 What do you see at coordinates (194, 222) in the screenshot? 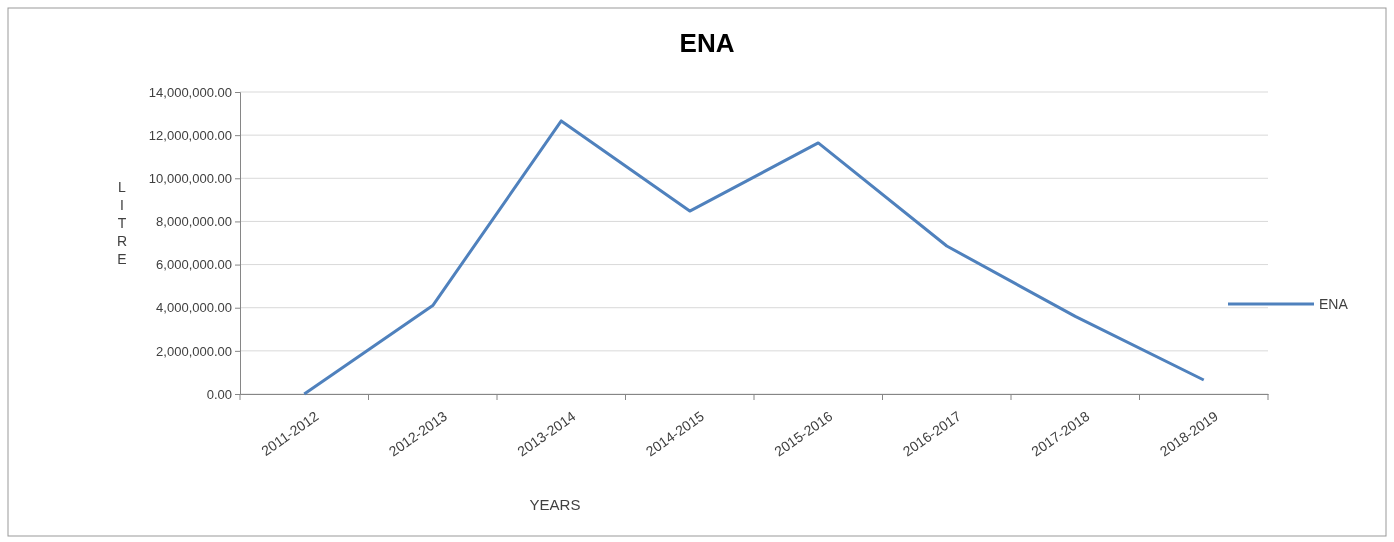
I see `y-tick-label: 8,000,000.00` at bounding box center [194, 222].